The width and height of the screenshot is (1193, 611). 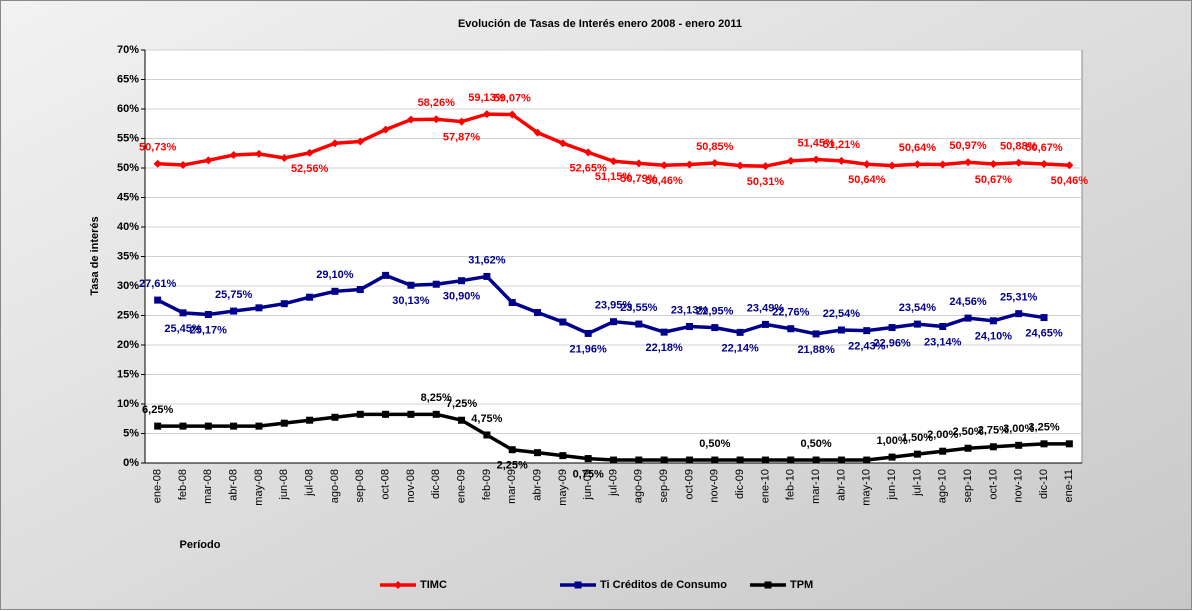 What do you see at coordinates (461, 486) in the screenshot?
I see `x-tick-label: ene-09` at bounding box center [461, 486].